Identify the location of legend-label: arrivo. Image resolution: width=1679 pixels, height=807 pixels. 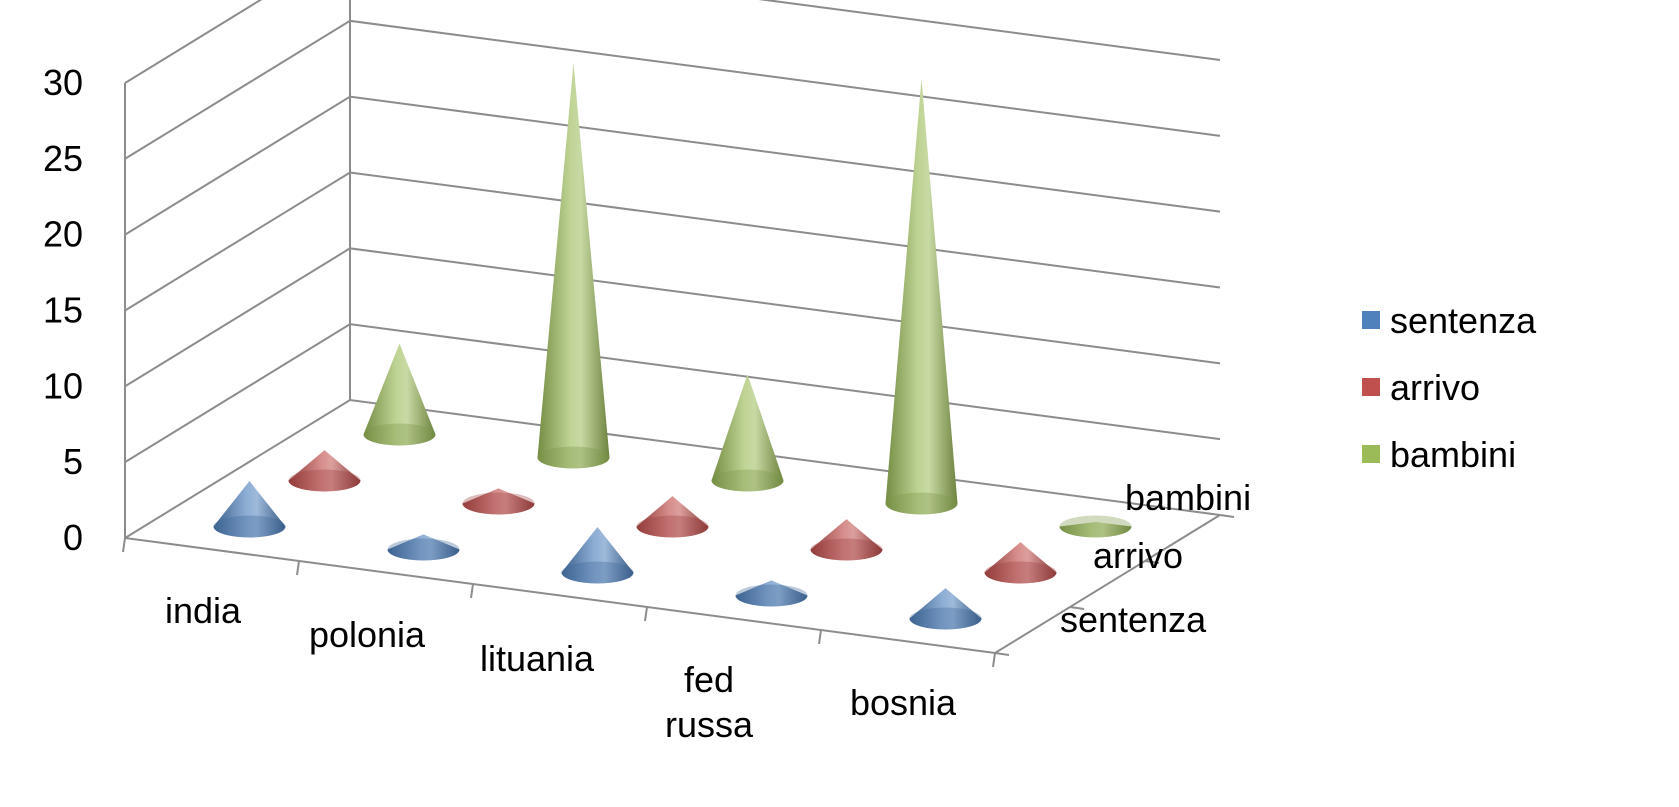
(1435, 387).